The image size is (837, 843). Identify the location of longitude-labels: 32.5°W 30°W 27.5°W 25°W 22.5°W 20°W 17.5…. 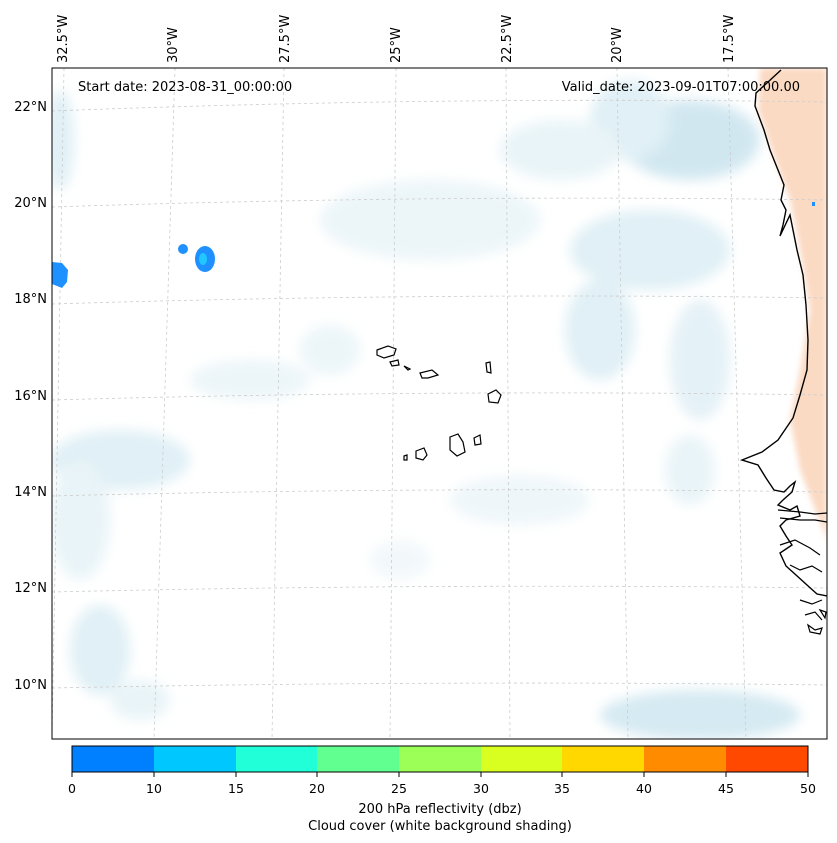
(396, 39).